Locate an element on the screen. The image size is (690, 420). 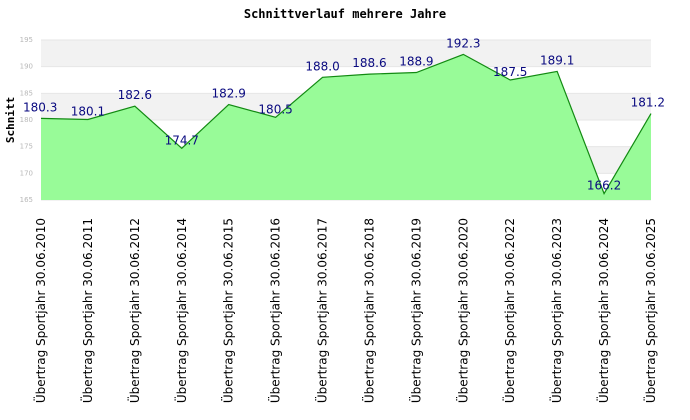
data-label: 188.0 is located at coordinates (322, 66).